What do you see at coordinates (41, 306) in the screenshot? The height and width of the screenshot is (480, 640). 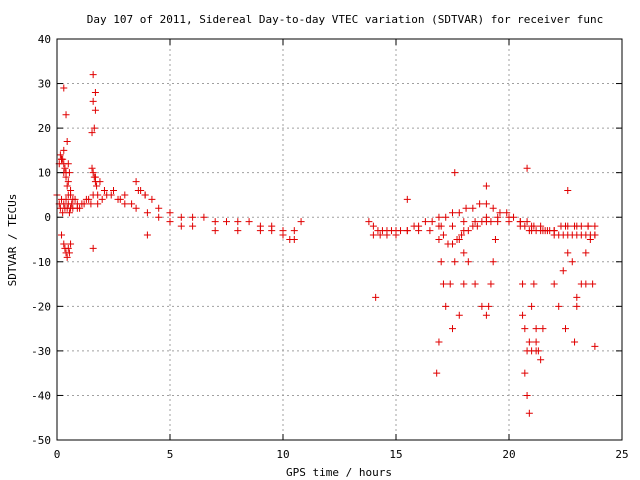 I see `y-tick-label: -20` at bounding box center [41, 306].